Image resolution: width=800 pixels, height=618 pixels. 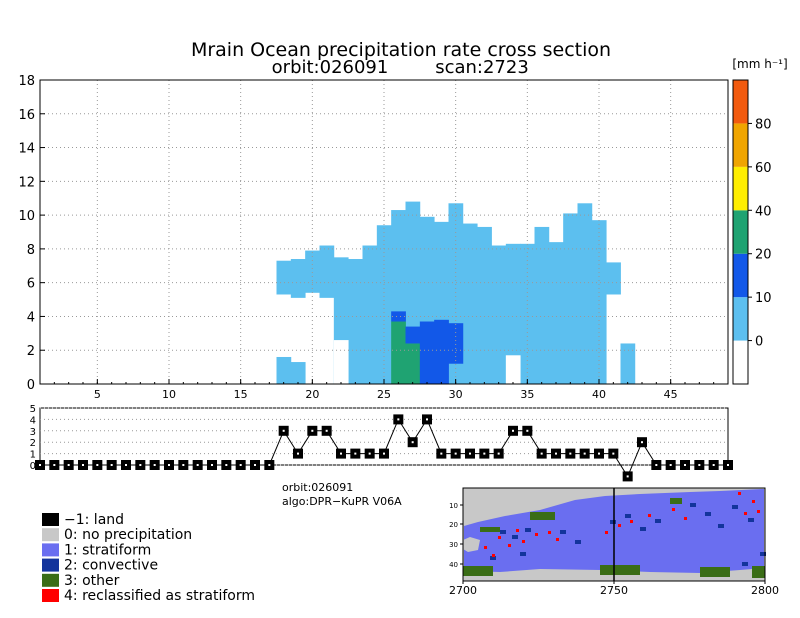 I want to click on no-precip-cell, so click(x=513, y=369).